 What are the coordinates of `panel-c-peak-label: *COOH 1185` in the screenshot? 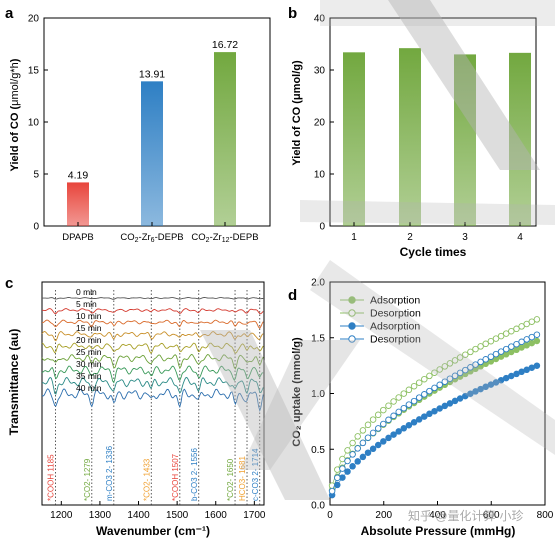 It's located at (51, 477).